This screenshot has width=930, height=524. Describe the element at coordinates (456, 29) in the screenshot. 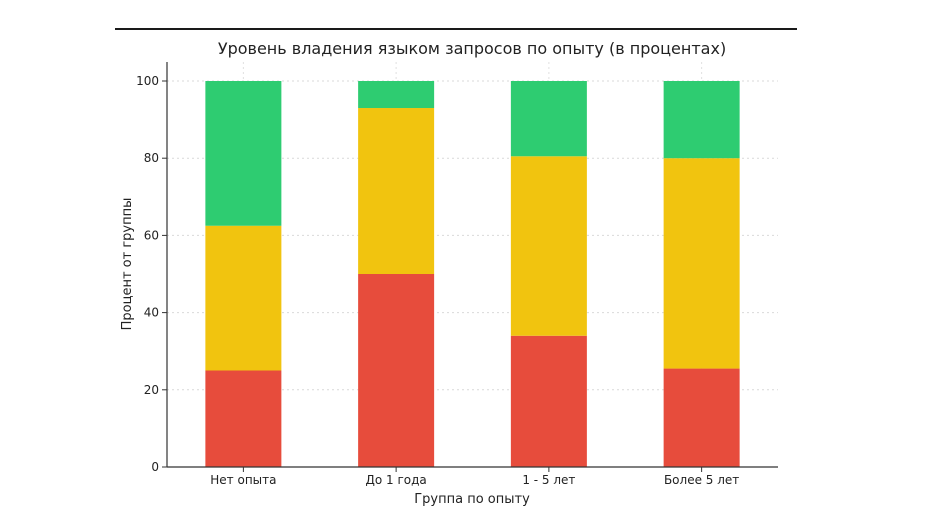

I see `top-divider` at that location.